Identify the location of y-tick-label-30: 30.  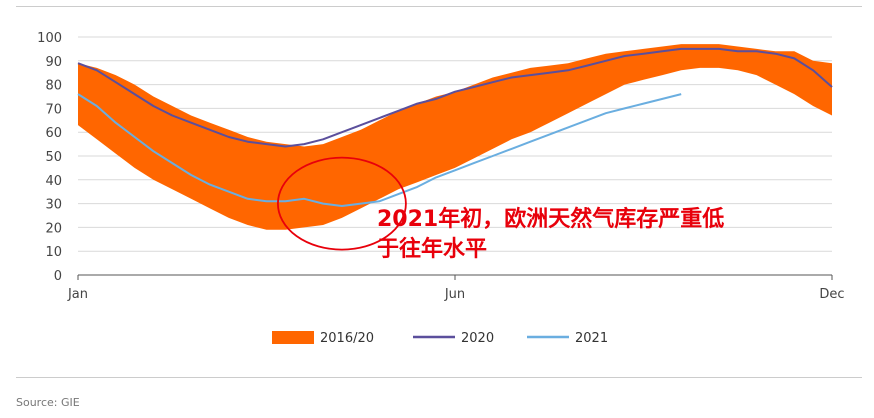
(53, 205).